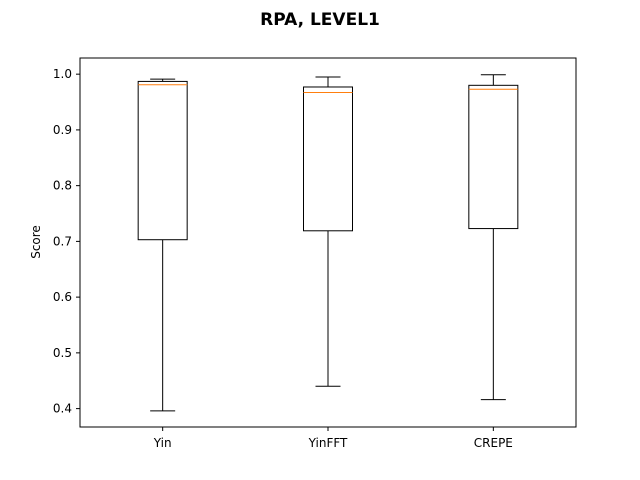 This screenshot has height=480, width=640. Describe the element at coordinates (62, 186) in the screenshot. I see `y-tick-label: 0.8` at that location.